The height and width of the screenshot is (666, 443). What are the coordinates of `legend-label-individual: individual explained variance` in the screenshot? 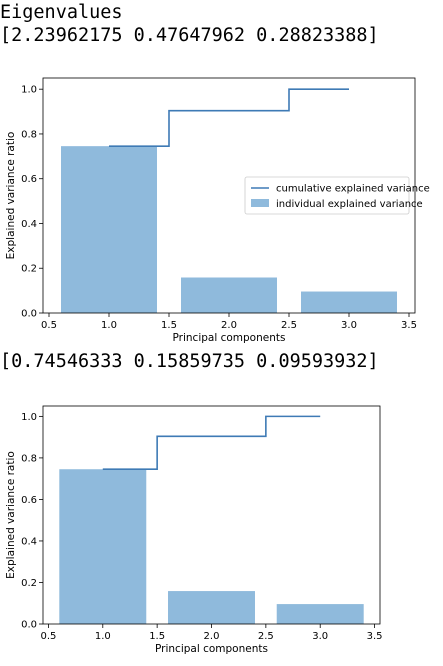 It's located at (349, 204).